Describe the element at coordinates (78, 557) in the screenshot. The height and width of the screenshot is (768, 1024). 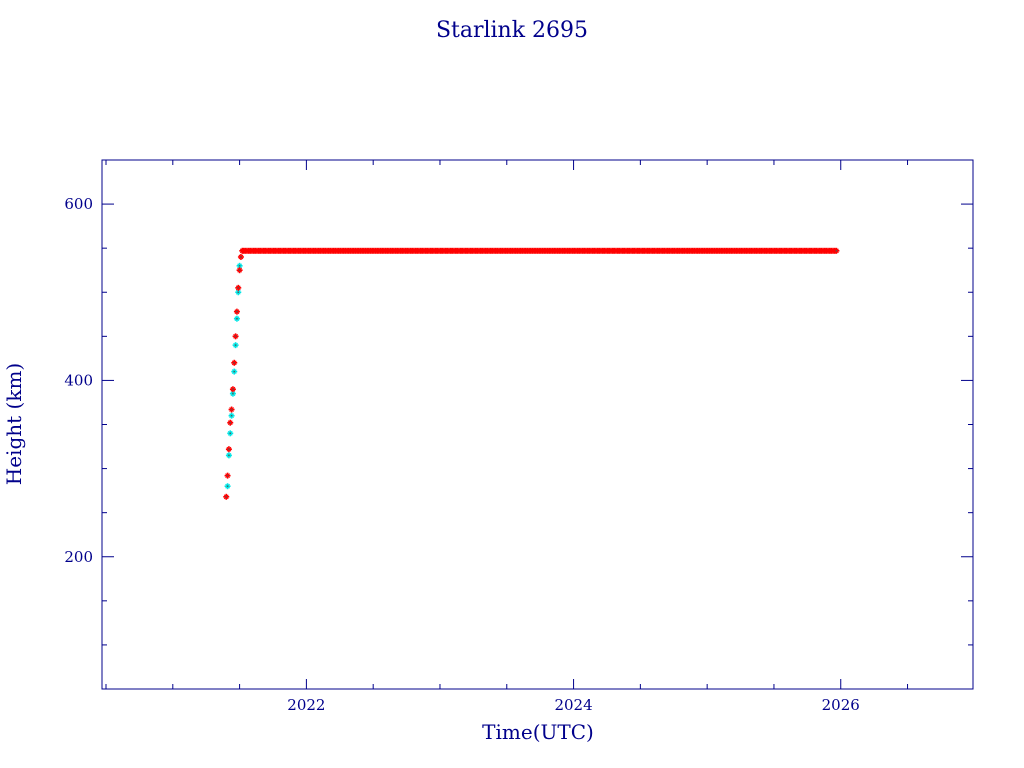
I see `y-tick-label: 200` at that location.